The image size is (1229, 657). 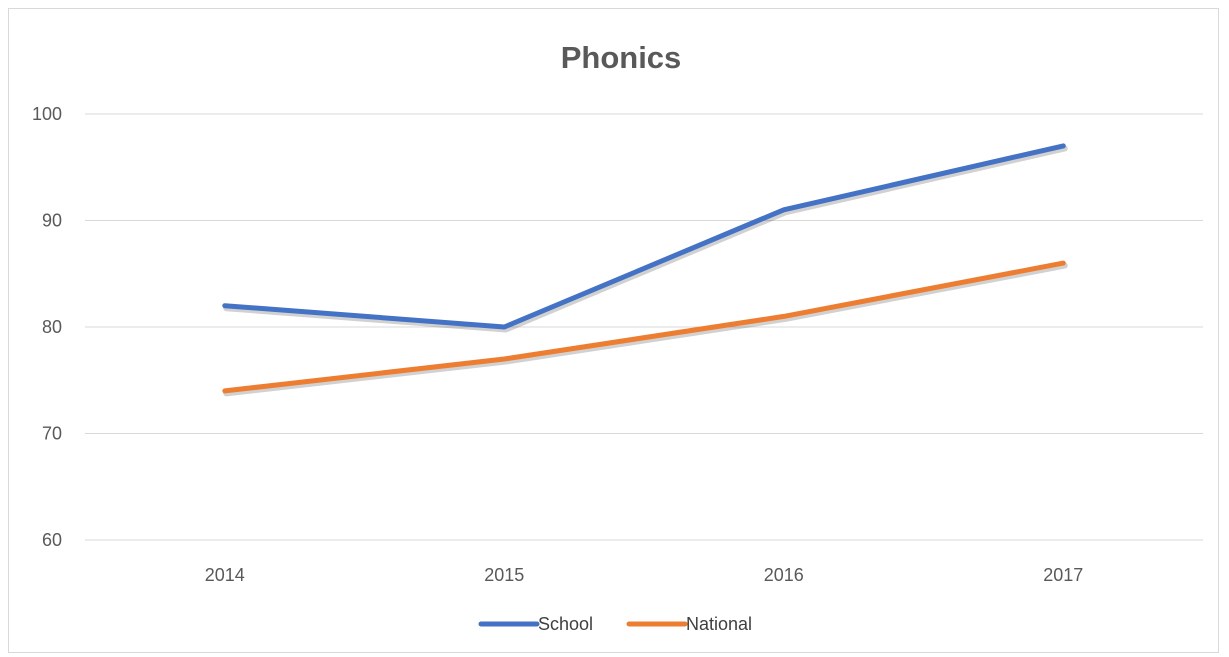 I want to click on y-tick-label: 70, so click(x=52, y=434).